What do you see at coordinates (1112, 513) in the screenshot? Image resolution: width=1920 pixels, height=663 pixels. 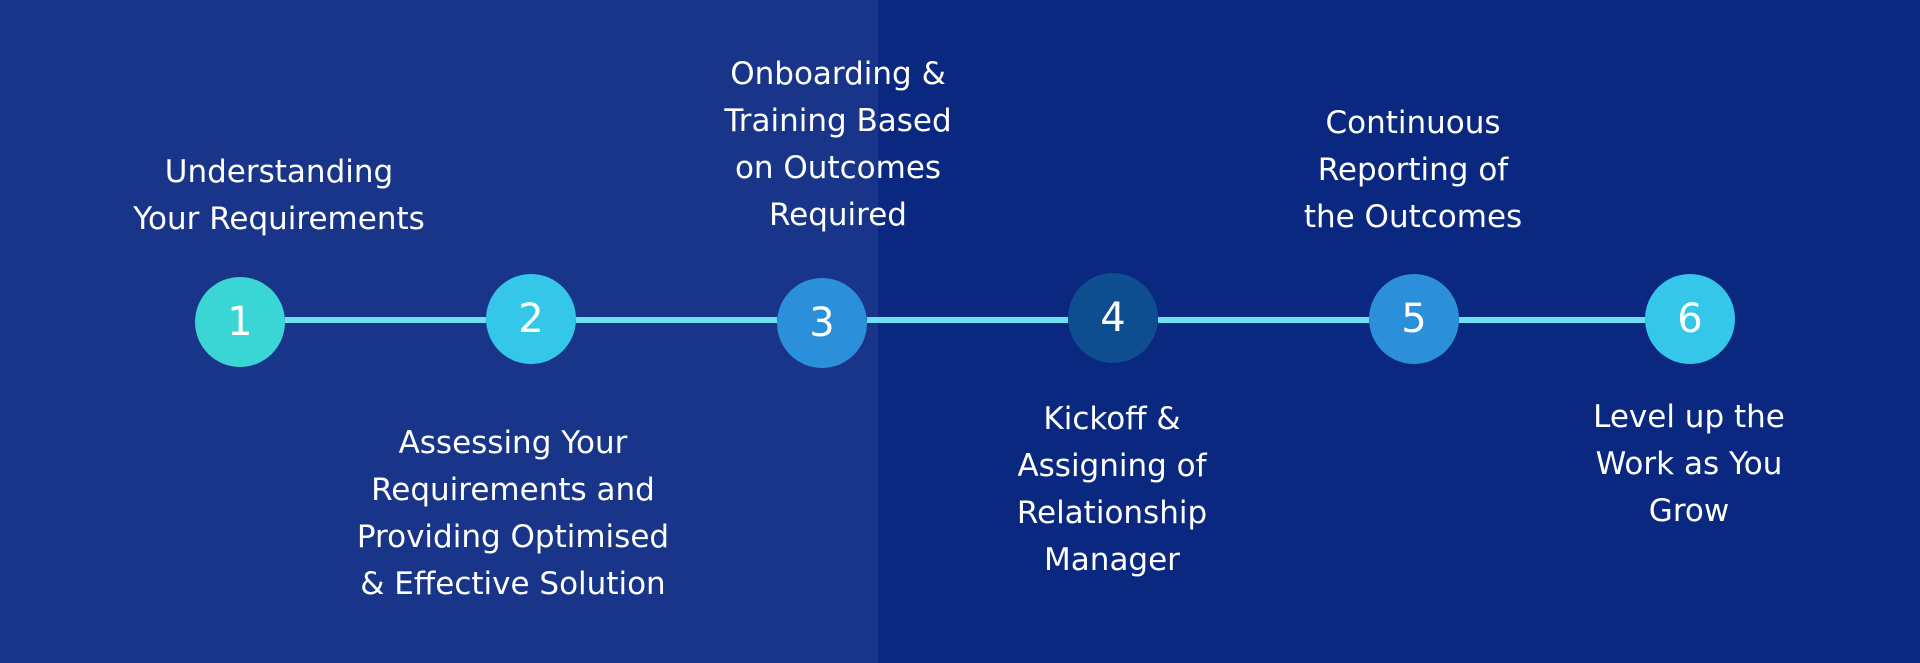 I see `step-4-label-line-3: Relationship` at bounding box center [1112, 513].